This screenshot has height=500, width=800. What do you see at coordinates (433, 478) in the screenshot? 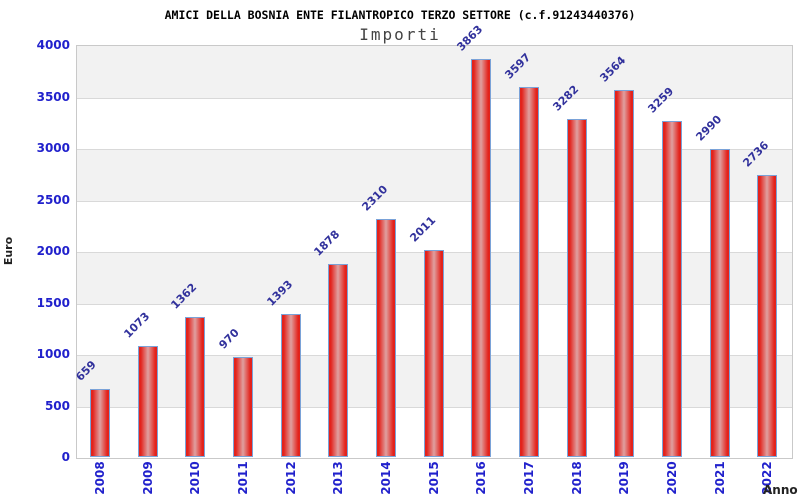
I see `x-tick-label: 2015` at bounding box center [433, 478].